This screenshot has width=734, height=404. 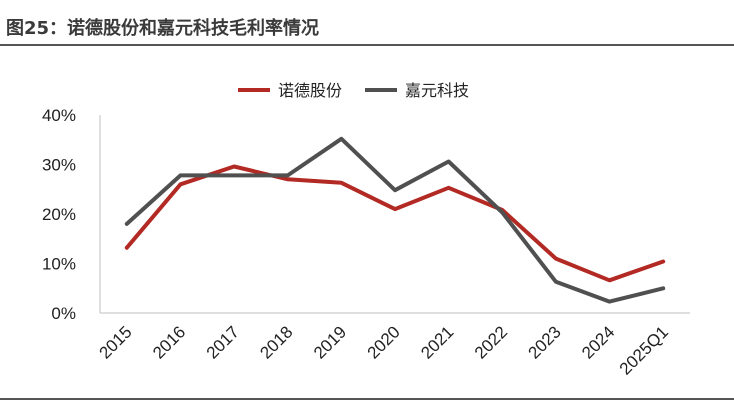 I want to click on legend-label: 嘉元科技, so click(x=437, y=90).